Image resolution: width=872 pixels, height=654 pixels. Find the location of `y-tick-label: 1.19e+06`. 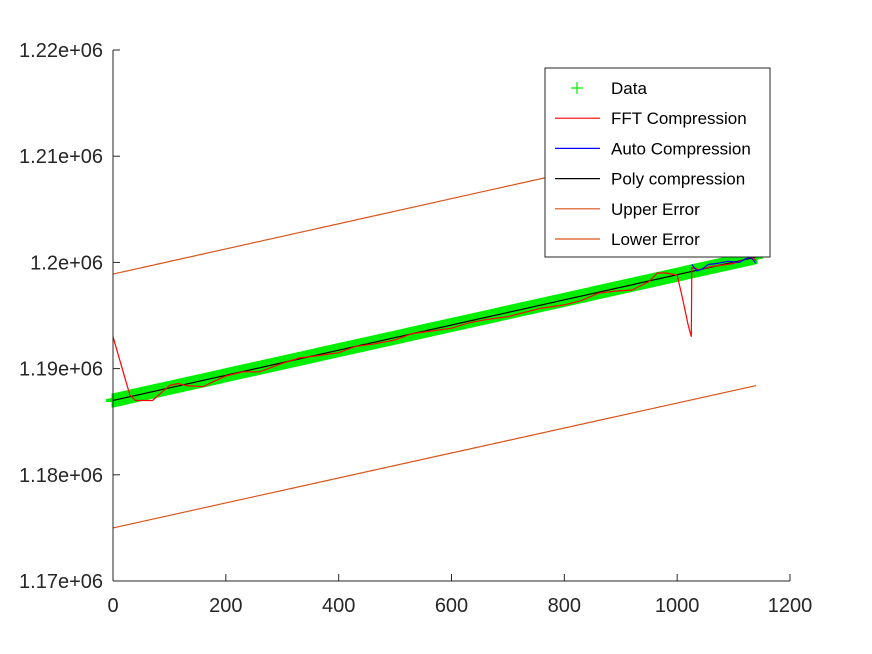

y-tick-label: 1.19e+06 is located at coordinates (61, 370).